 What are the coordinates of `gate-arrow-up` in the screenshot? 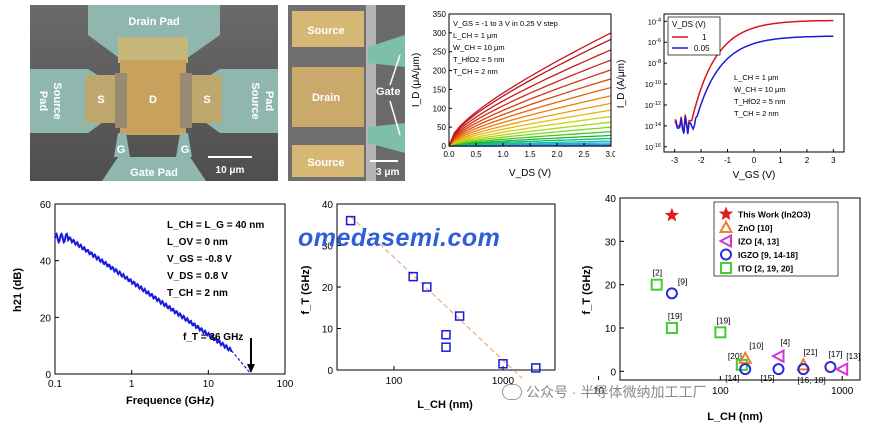 It's located at (395, 70).